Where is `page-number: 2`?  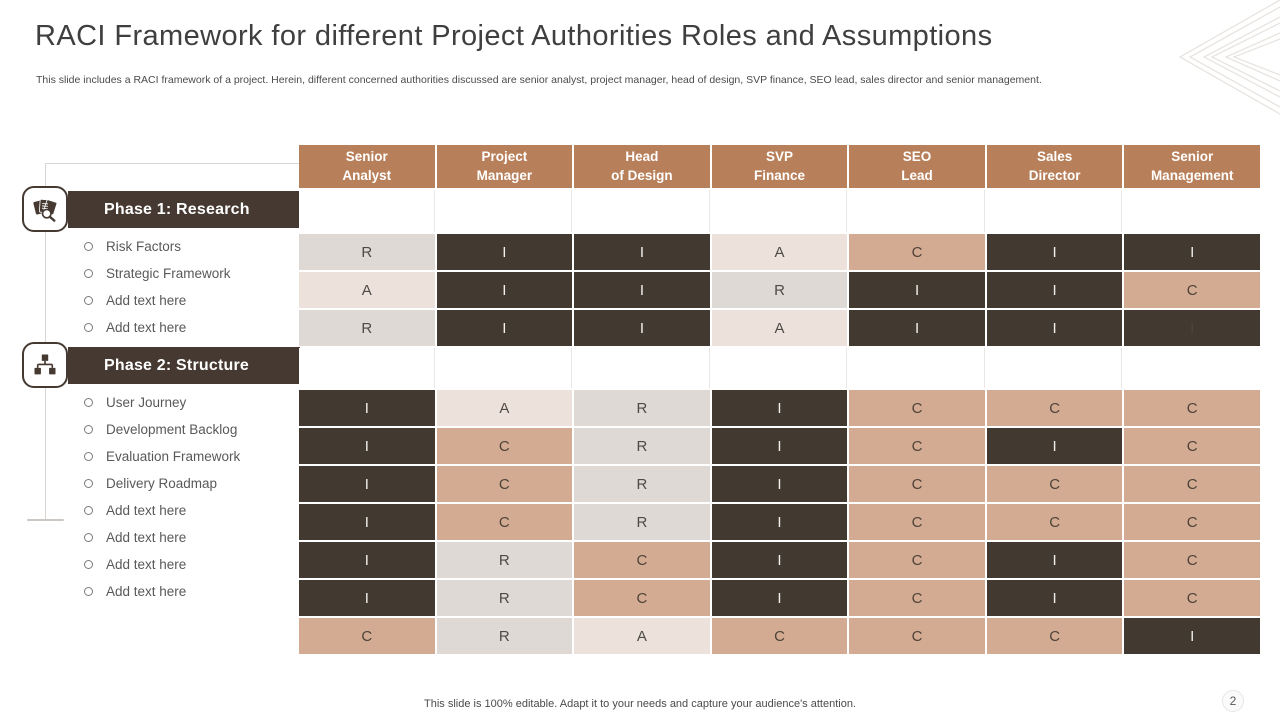 page-number: 2 is located at coordinates (1233, 701).